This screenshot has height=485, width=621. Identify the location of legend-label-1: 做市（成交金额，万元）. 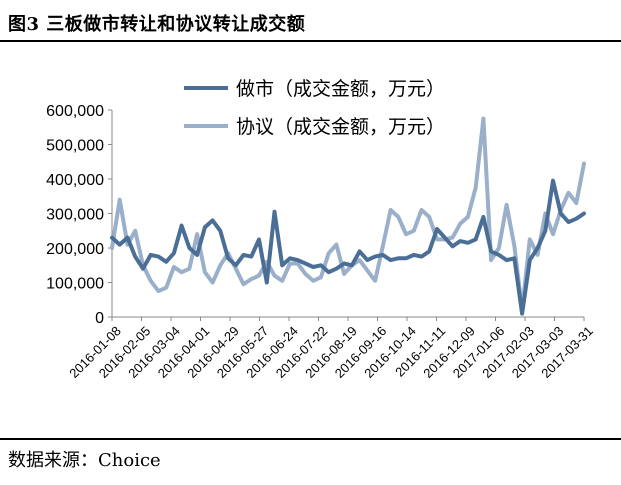
(340, 89).